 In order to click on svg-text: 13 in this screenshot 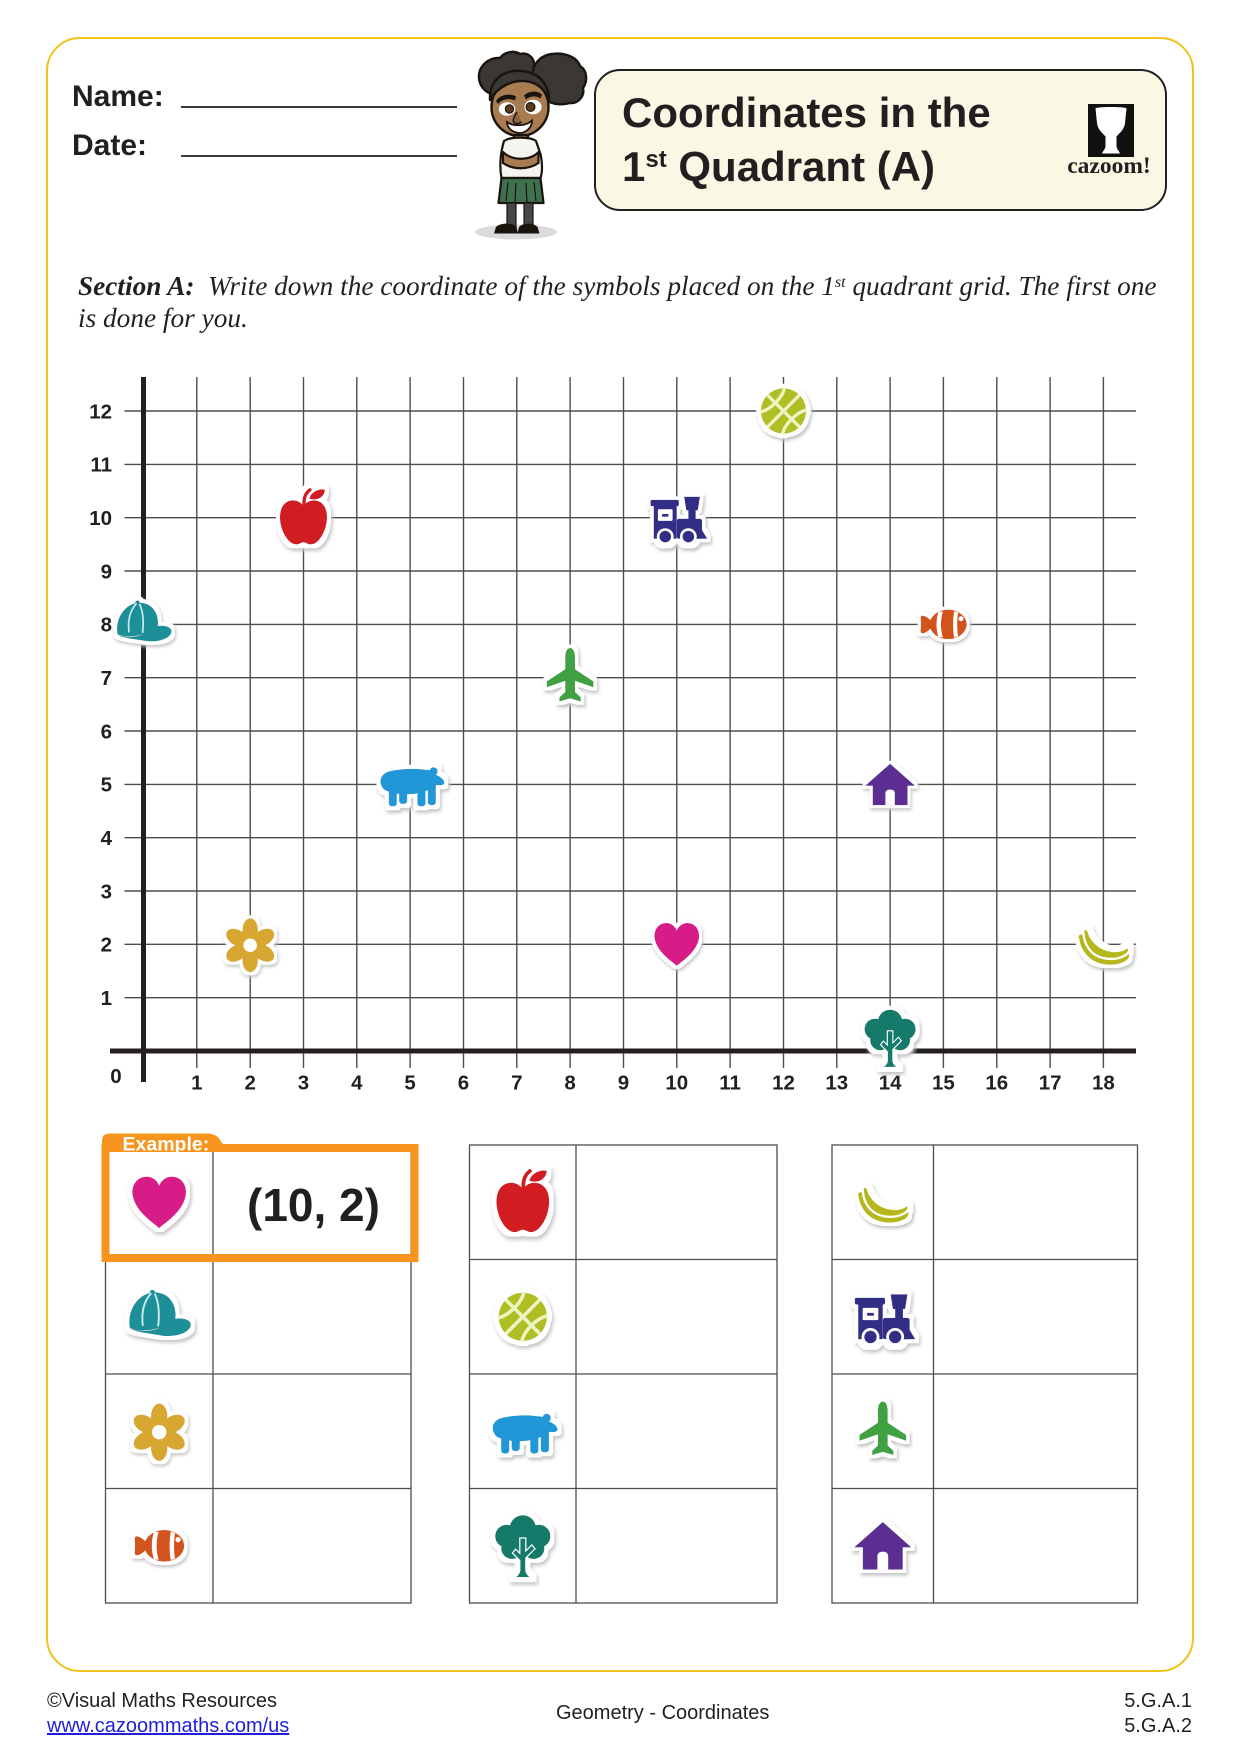, I will do `click(836, 1083)`.